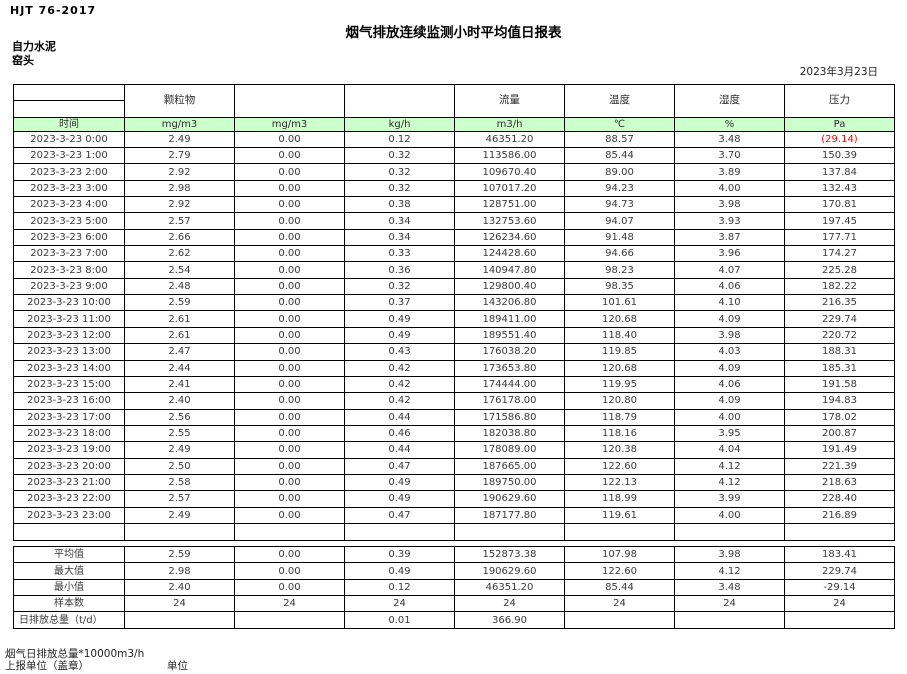 The width and height of the screenshot is (907, 674). What do you see at coordinates (619, 515) in the screenshot?
I see `value-cell: 119.61` at bounding box center [619, 515].